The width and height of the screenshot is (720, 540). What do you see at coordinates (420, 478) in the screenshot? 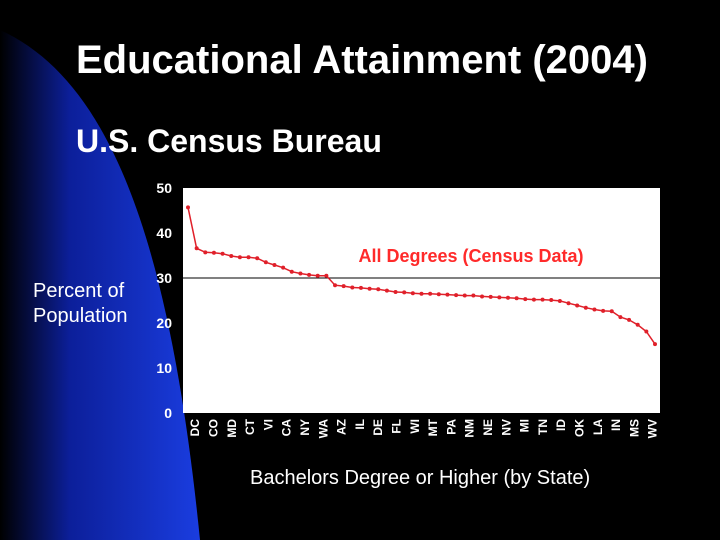
I see `x-axis-label: Bachelors Degree or Higher (by State)` at bounding box center [420, 478].